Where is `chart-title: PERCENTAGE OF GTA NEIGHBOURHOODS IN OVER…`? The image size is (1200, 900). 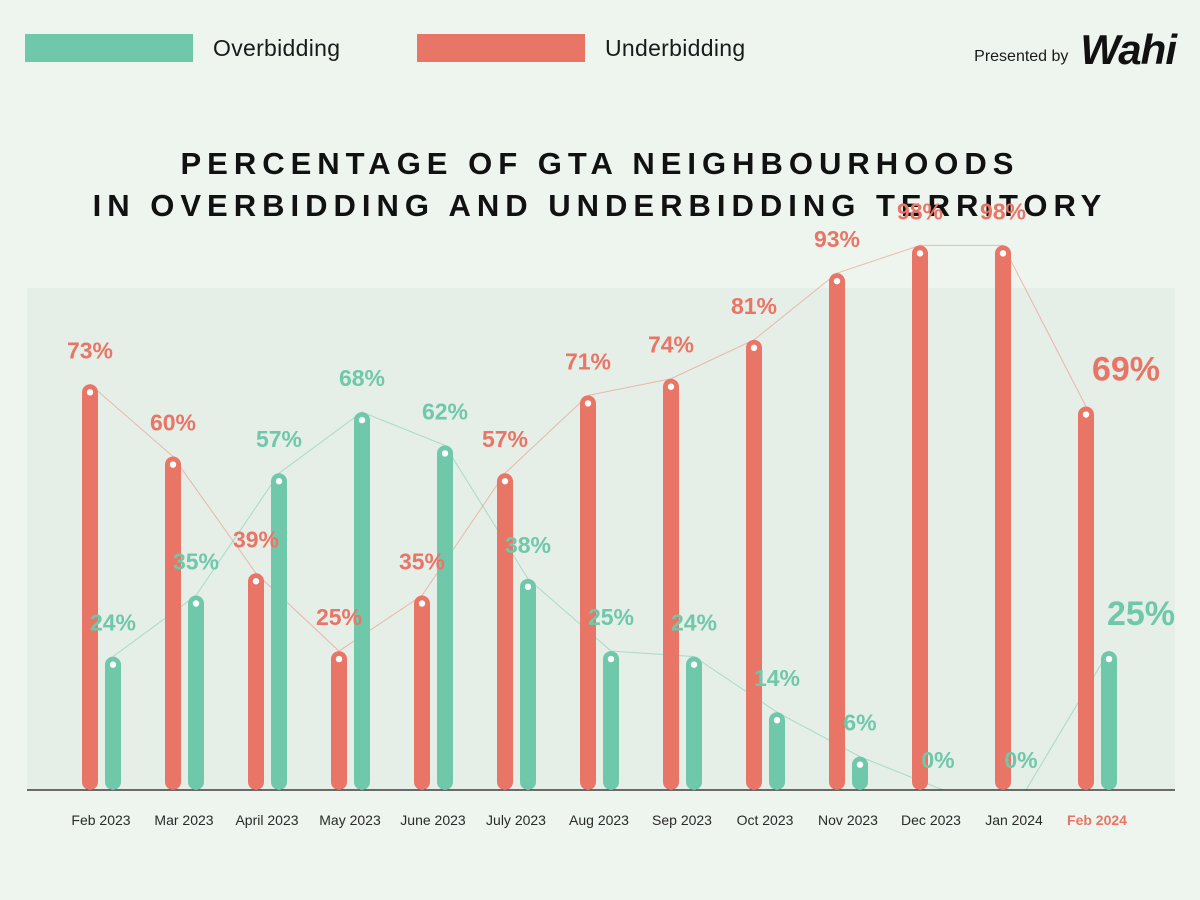 chart-title: PERCENTAGE OF GTA NEIGHBOURHOODS IN OVER… is located at coordinates (600, 185).